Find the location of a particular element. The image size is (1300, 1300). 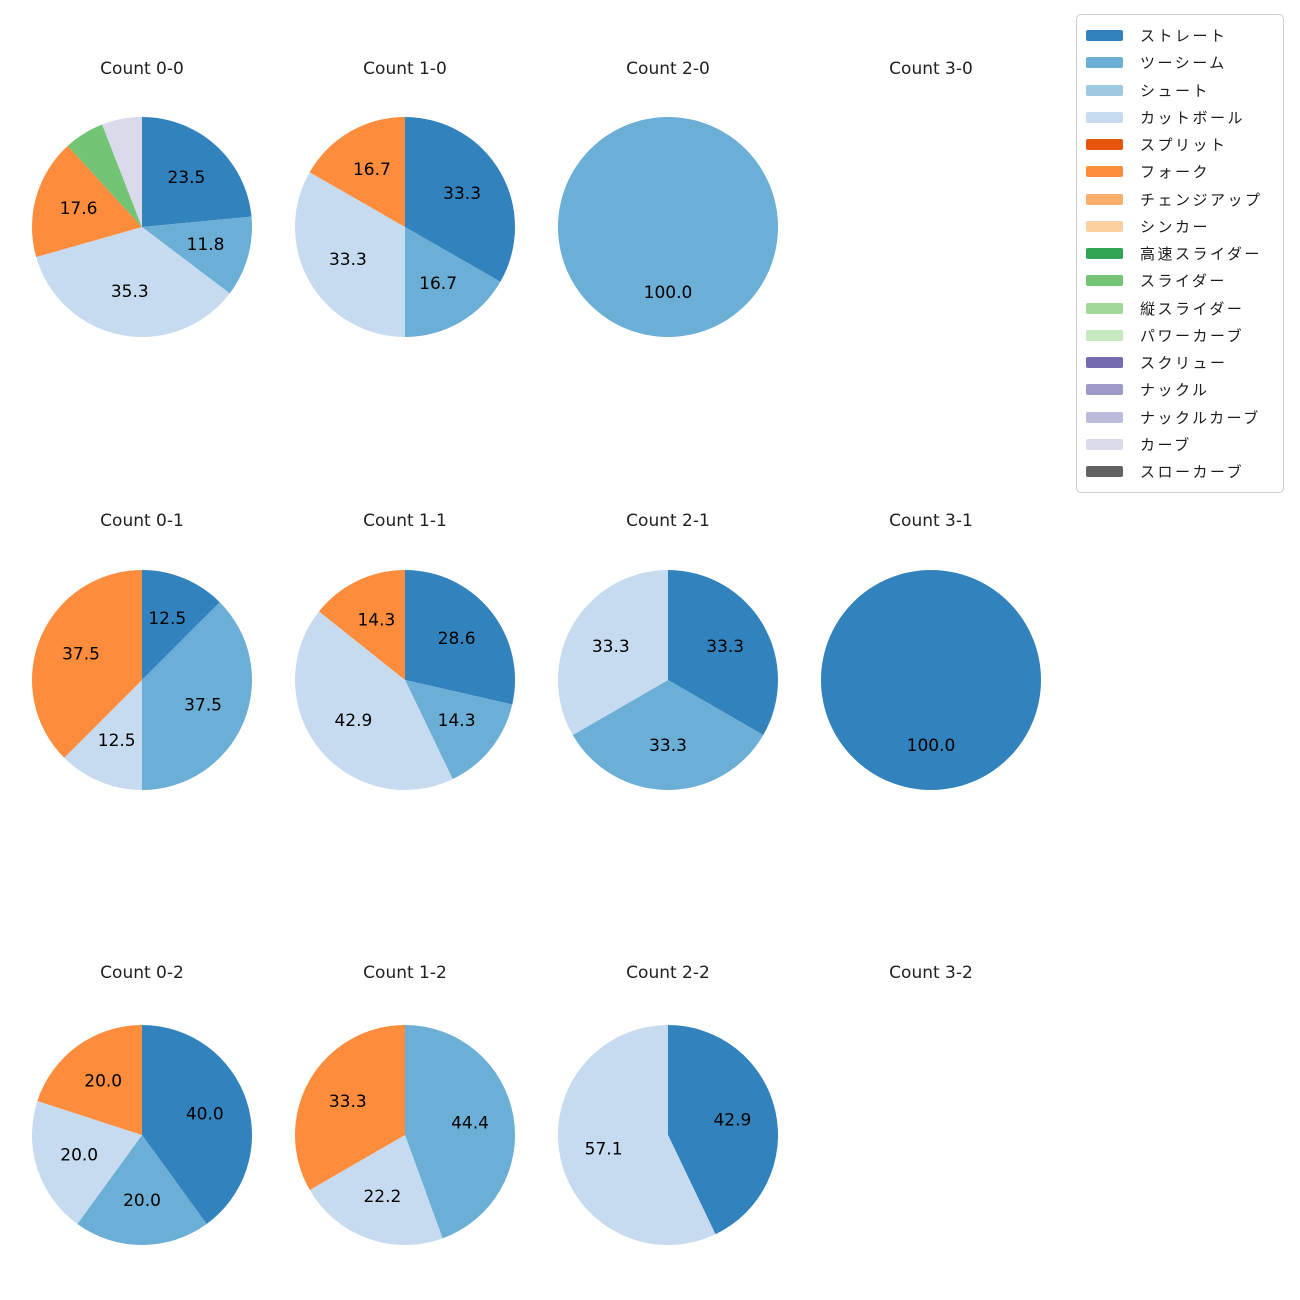

legend-item: パワーカーブ is located at coordinates (1182, 335).